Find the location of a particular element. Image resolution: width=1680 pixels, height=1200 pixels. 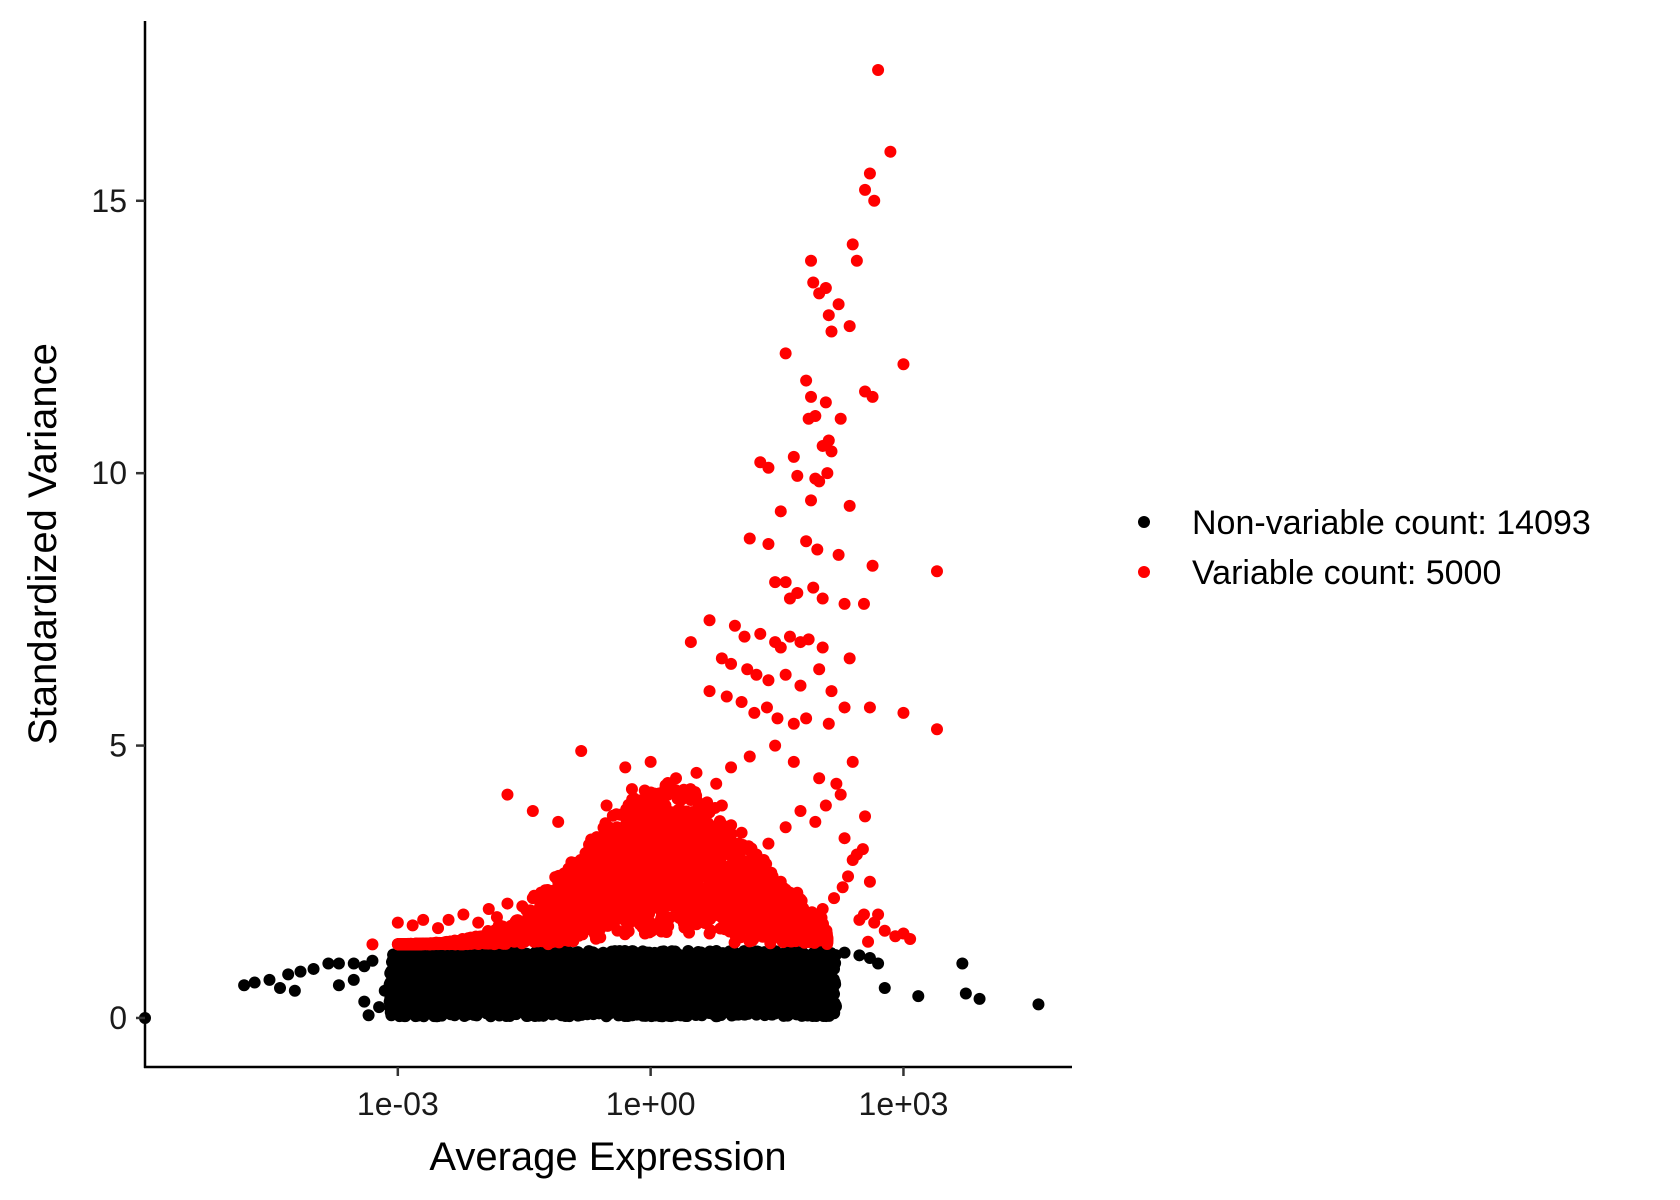

series-non-variable is located at coordinates (592, 984).